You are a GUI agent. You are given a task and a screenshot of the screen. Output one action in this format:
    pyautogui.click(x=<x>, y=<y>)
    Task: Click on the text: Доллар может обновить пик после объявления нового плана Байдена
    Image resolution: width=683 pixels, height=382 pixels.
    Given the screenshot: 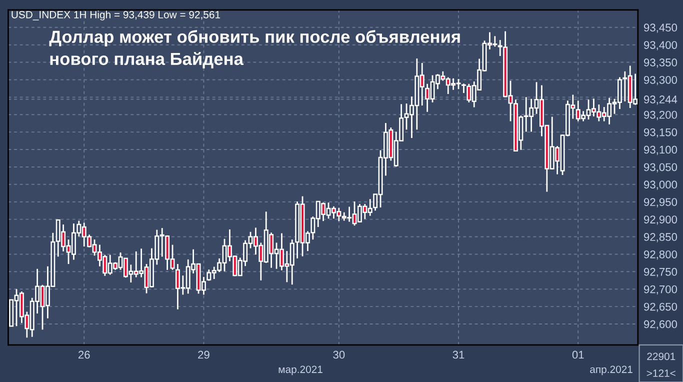 What is the action you would take?
    pyautogui.click(x=254, y=49)
    